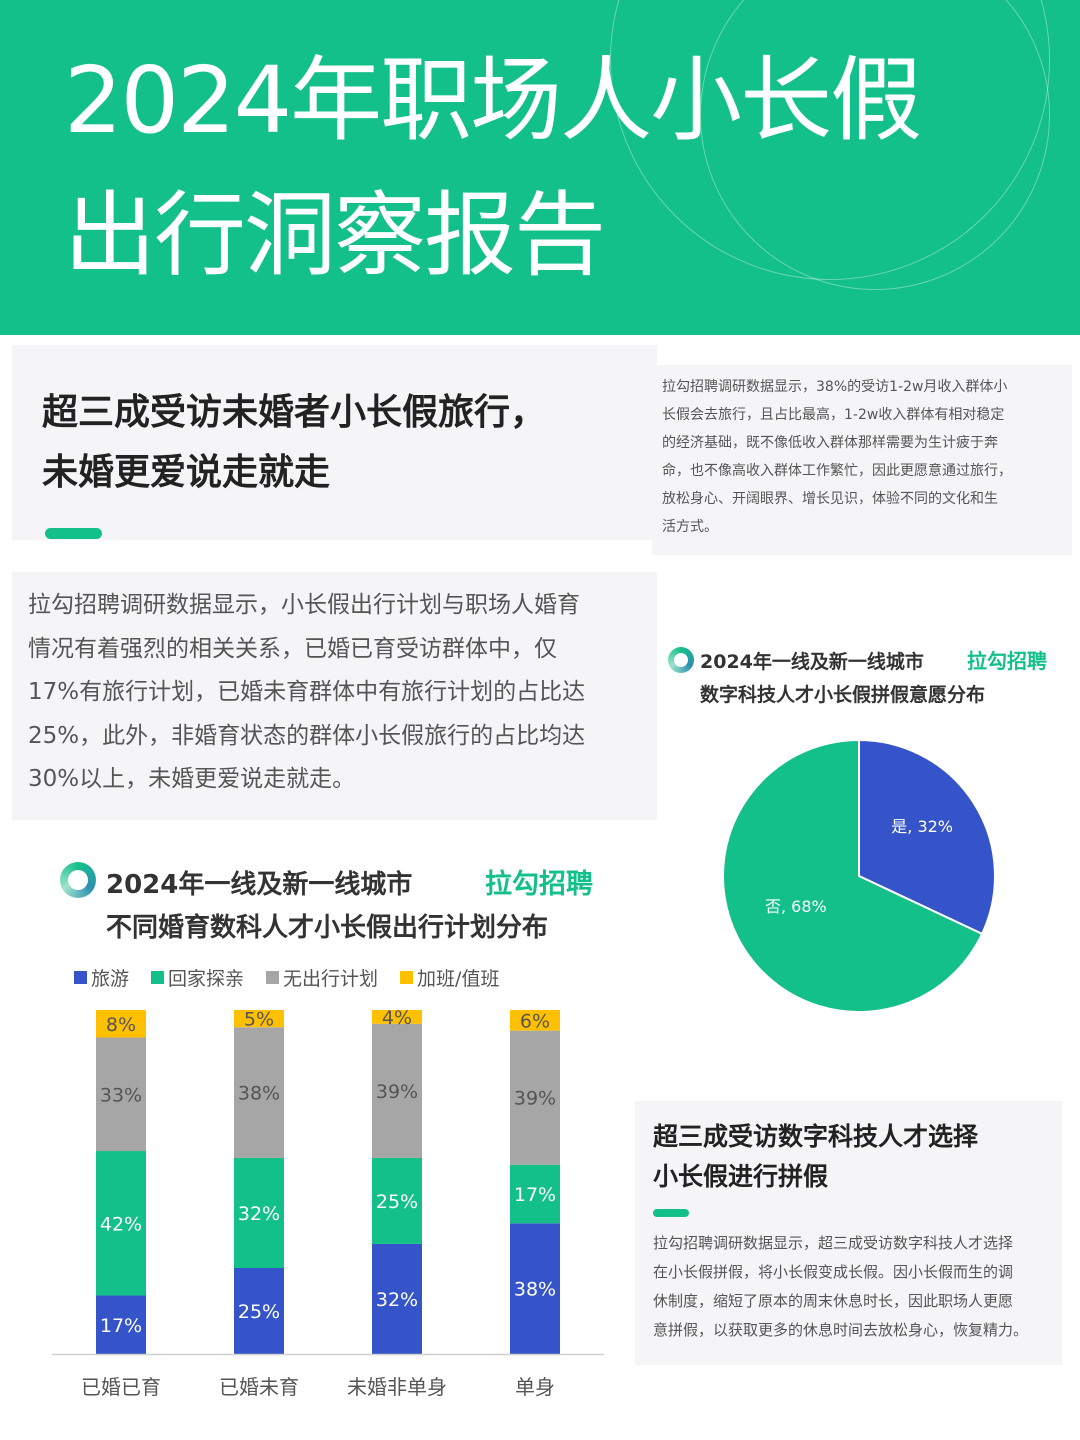  What do you see at coordinates (837, 471) in the screenshot?
I see `side-note-line: 命，也不像高收入群体工作繁忙，因此更愿意通过旅行，` at bounding box center [837, 471].